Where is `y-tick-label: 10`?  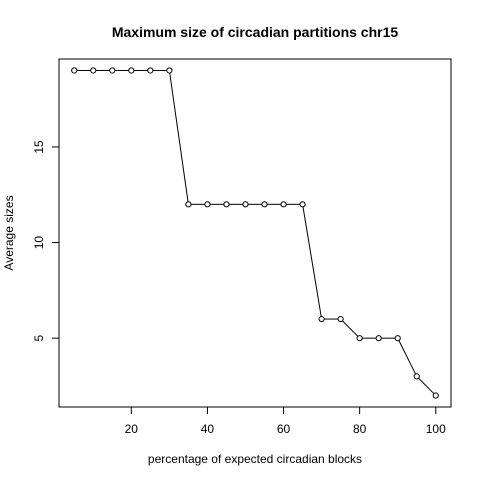
y-tick-label: 10 is located at coordinates (39, 243).